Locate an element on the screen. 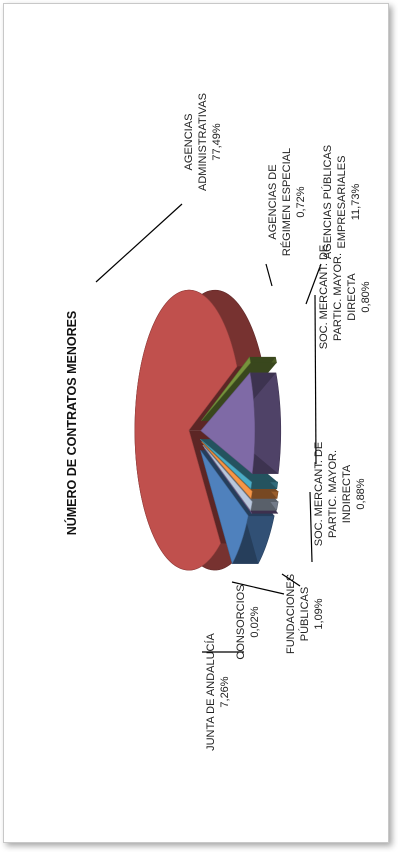 This screenshot has width=398, height=852. label-line: 11,73% is located at coordinates (356, 202).